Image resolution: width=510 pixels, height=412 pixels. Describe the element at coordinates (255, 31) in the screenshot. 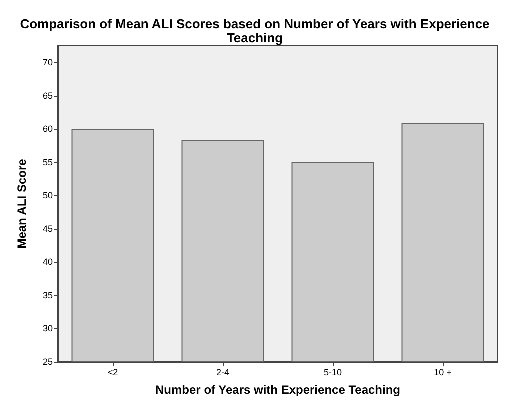

I see `chart-title: Comparison of Mean ALI Scores based on Number of Years with Experience Teaching` at that location.